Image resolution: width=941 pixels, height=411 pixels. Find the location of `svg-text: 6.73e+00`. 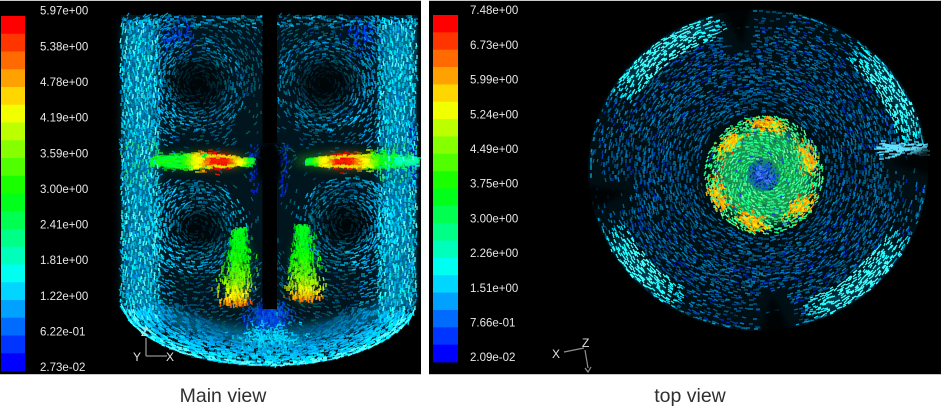

svg-text: 6.73e+00 is located at coordinates (494, 46).